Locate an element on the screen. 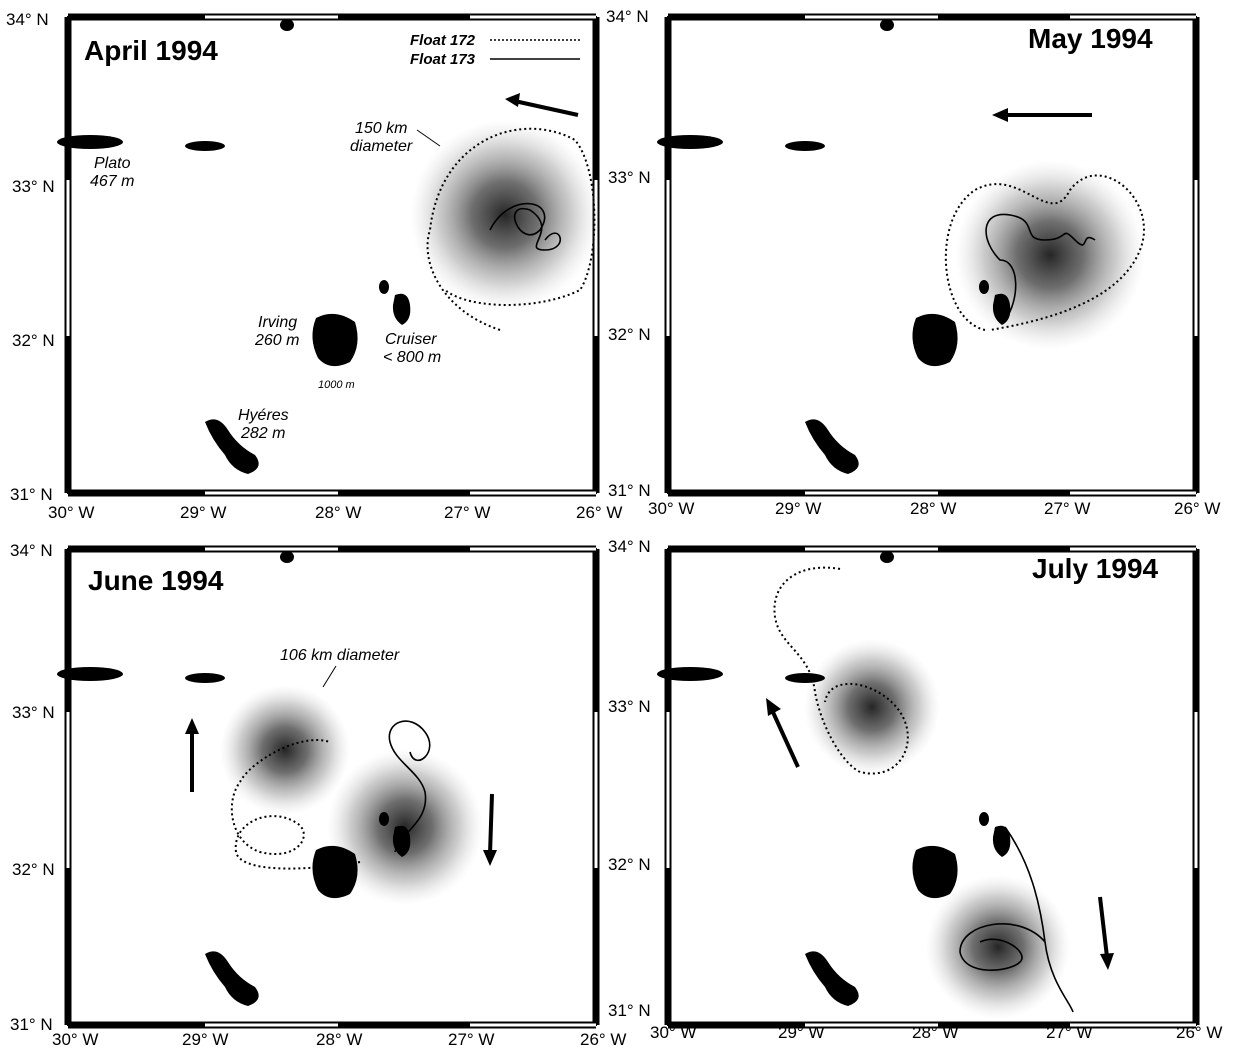  plato-depth: 467 m is located at coordinates (112, 181).